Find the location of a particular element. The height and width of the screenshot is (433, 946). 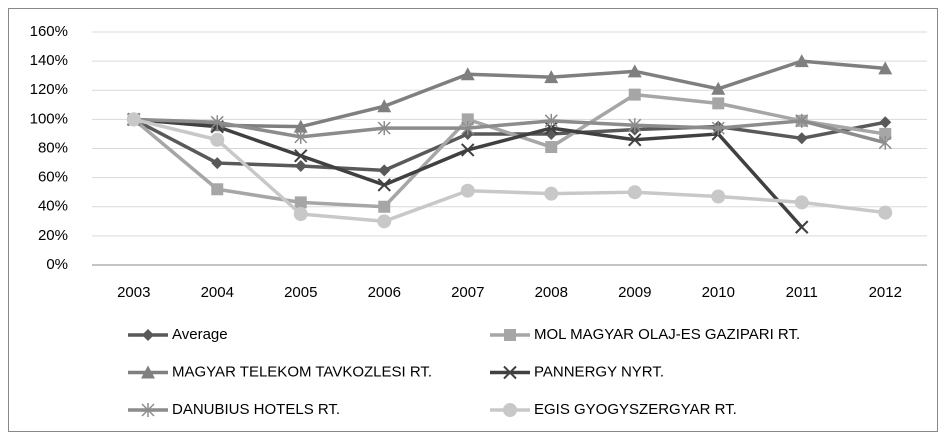

legend-label: MAGYAR TELEKOM TAVKOZLESI RT. is located at coordinates (302, 371).